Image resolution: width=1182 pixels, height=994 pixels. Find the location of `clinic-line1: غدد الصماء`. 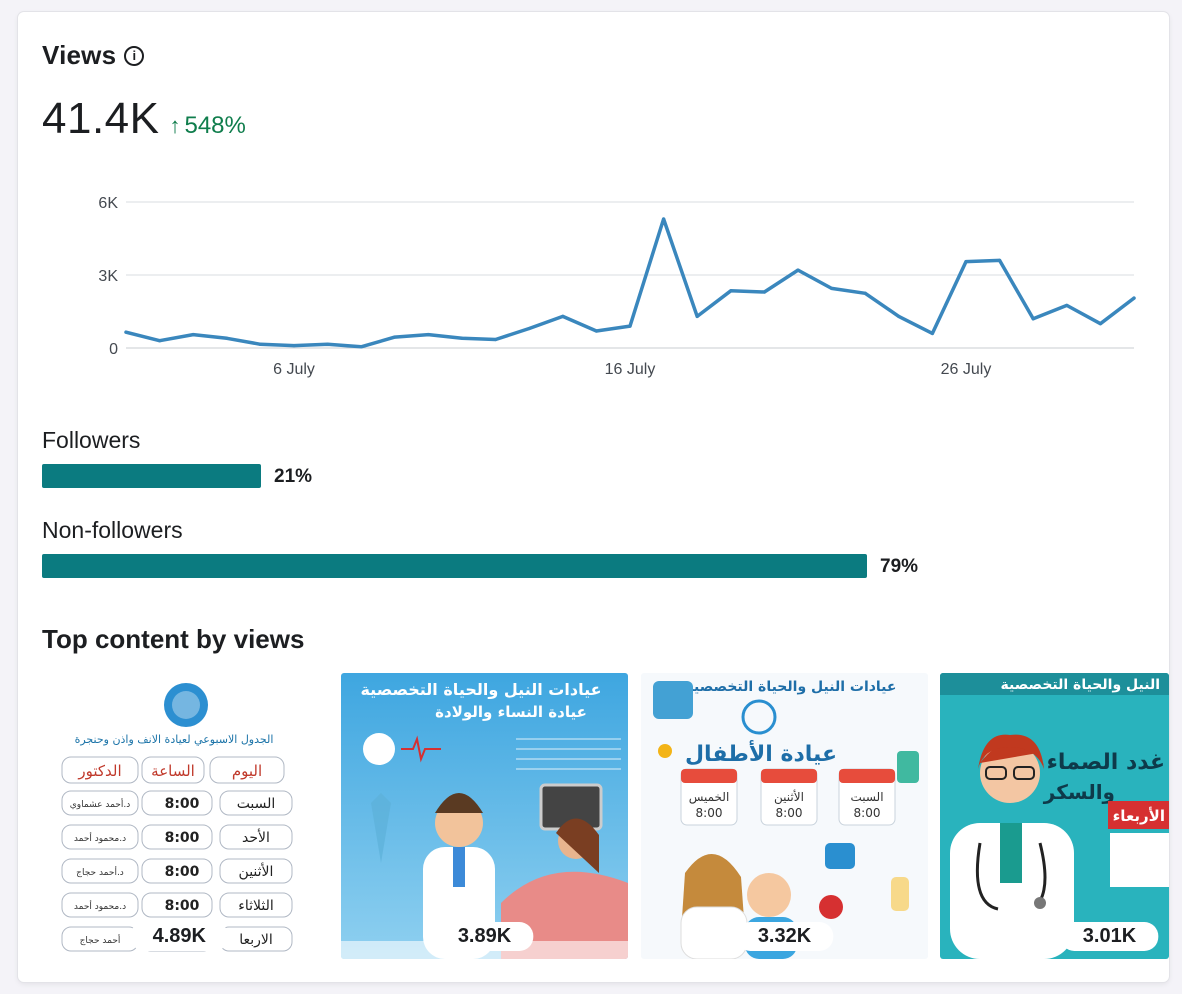

clinic-line1: غدد الصماء is located at coordinates (1106, 762).